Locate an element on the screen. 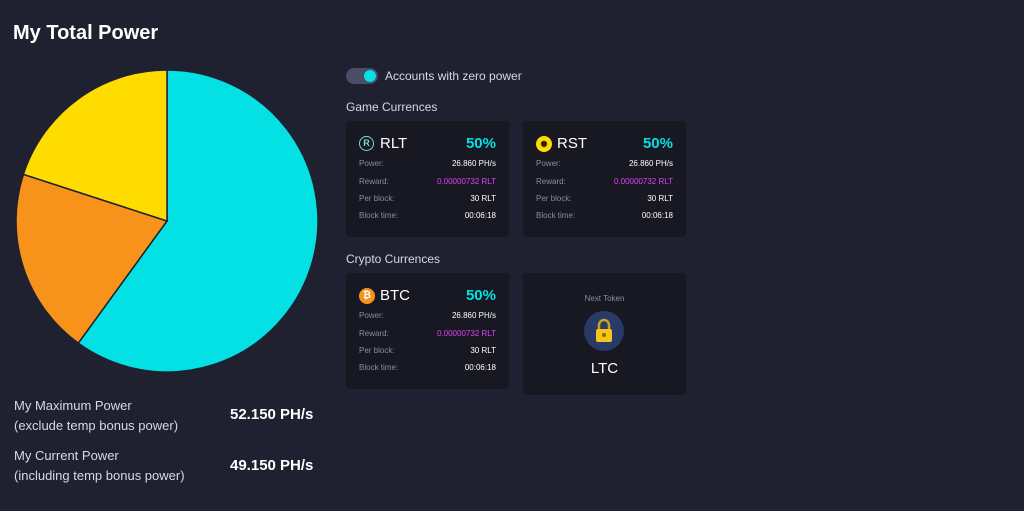 The width and height of the screenshot is (1024, 511). current-power-label-line1: My Current Power is located at coordinates (66, 455).